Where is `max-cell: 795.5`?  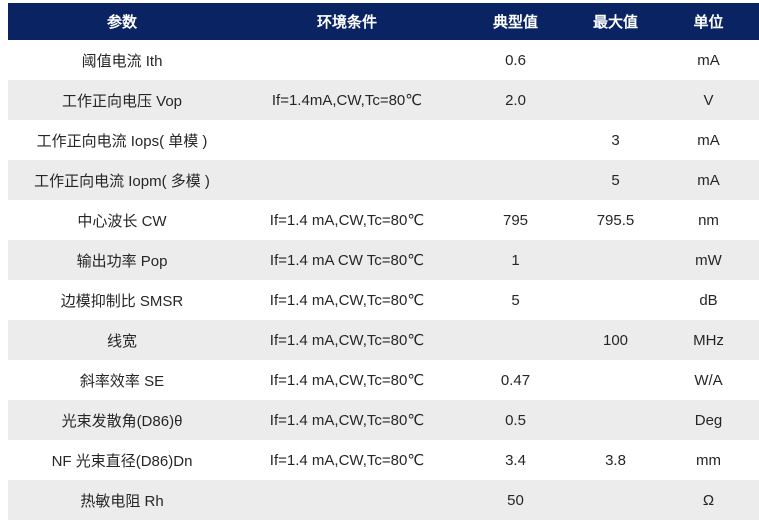 max-cell: 795.5 is located at coordinates (615, 220).